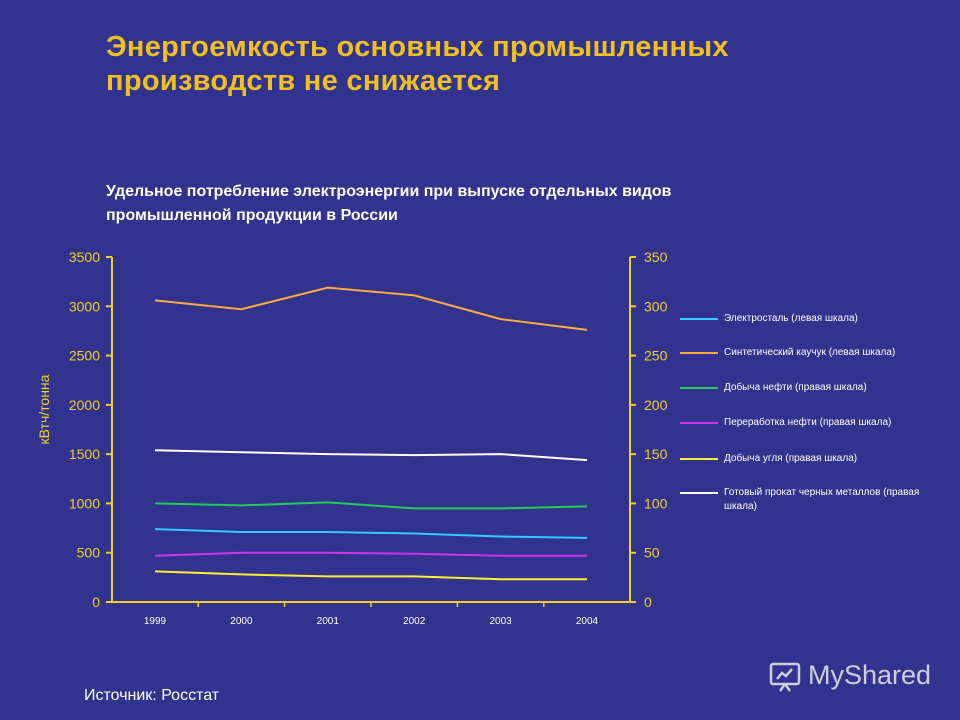 The height and width of the screenshot is (720, 960). I want to click on legend-item: Электросталь (левая шкала), so click(812, 319).